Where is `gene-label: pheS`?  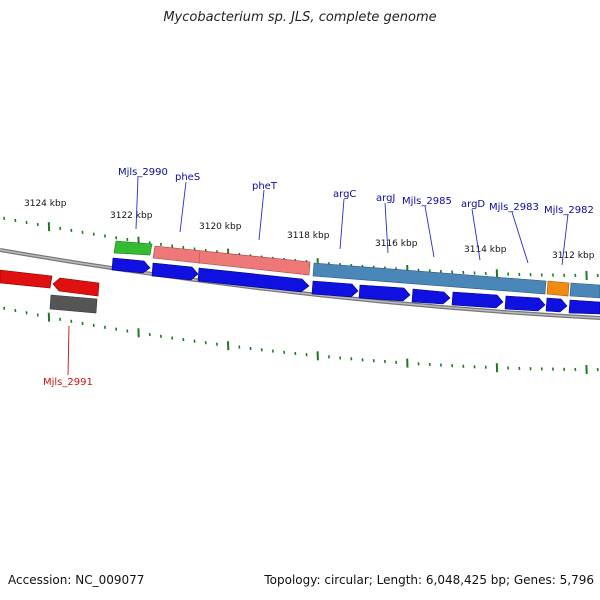 gene-label: pheS is located at coordinates (187, 177).